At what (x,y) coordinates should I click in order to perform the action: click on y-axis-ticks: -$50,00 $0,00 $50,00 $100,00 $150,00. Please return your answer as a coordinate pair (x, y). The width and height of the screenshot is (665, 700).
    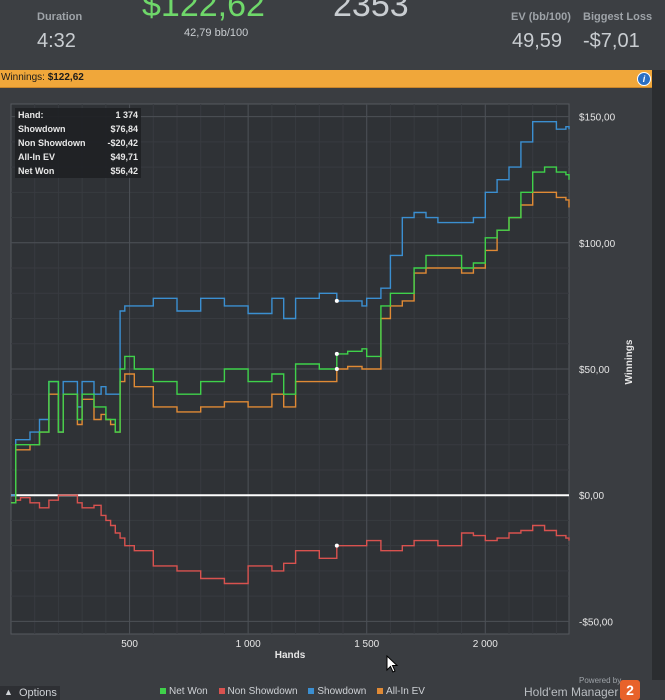
    Looking at the image, I should click on (597, 371).